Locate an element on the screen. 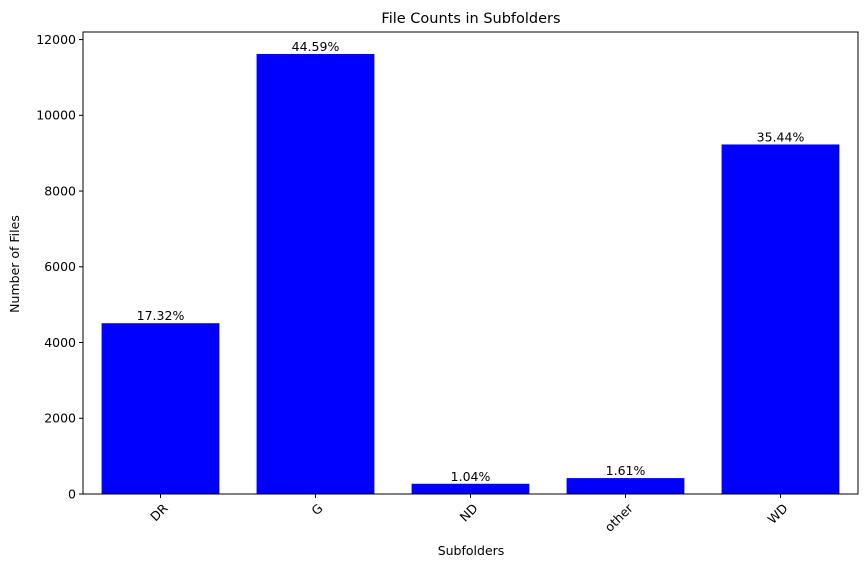 The height and width of the screenshot is (569, 868). bar-wd is located at coordinates (780, 319).